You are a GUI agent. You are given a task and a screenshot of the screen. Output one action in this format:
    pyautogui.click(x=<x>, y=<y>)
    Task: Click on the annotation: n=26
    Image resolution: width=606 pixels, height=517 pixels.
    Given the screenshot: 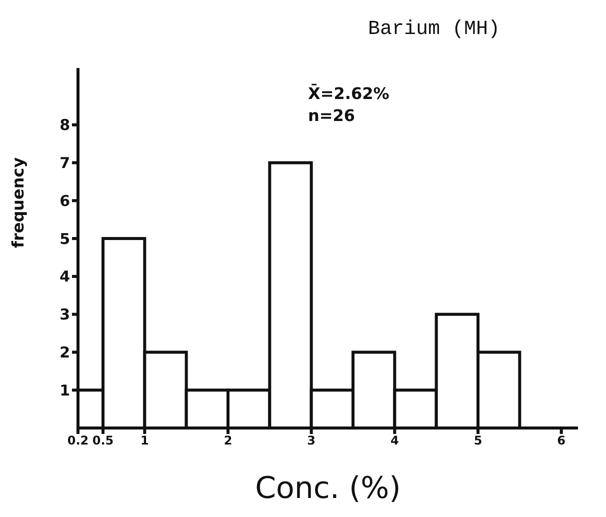 What is the action you would take?
    pyautogui.click(x=332, y=116)
    